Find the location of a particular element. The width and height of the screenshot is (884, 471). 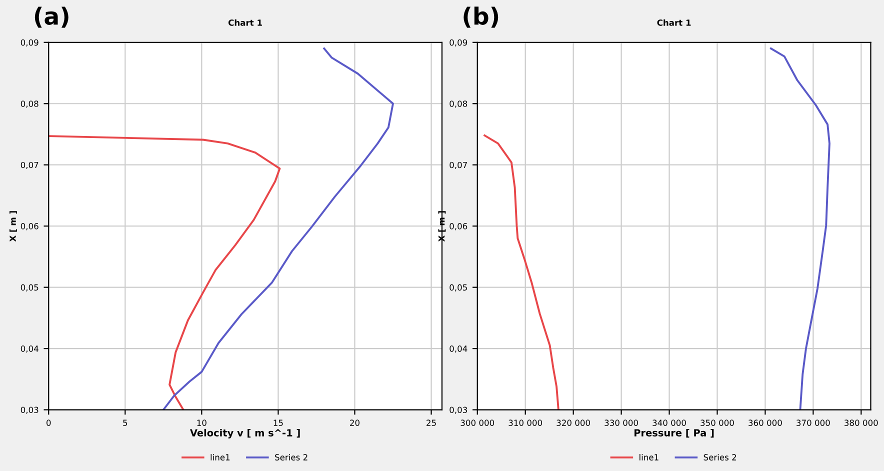

x-tick-label: 350 000 is located at coordinates (717, 423).